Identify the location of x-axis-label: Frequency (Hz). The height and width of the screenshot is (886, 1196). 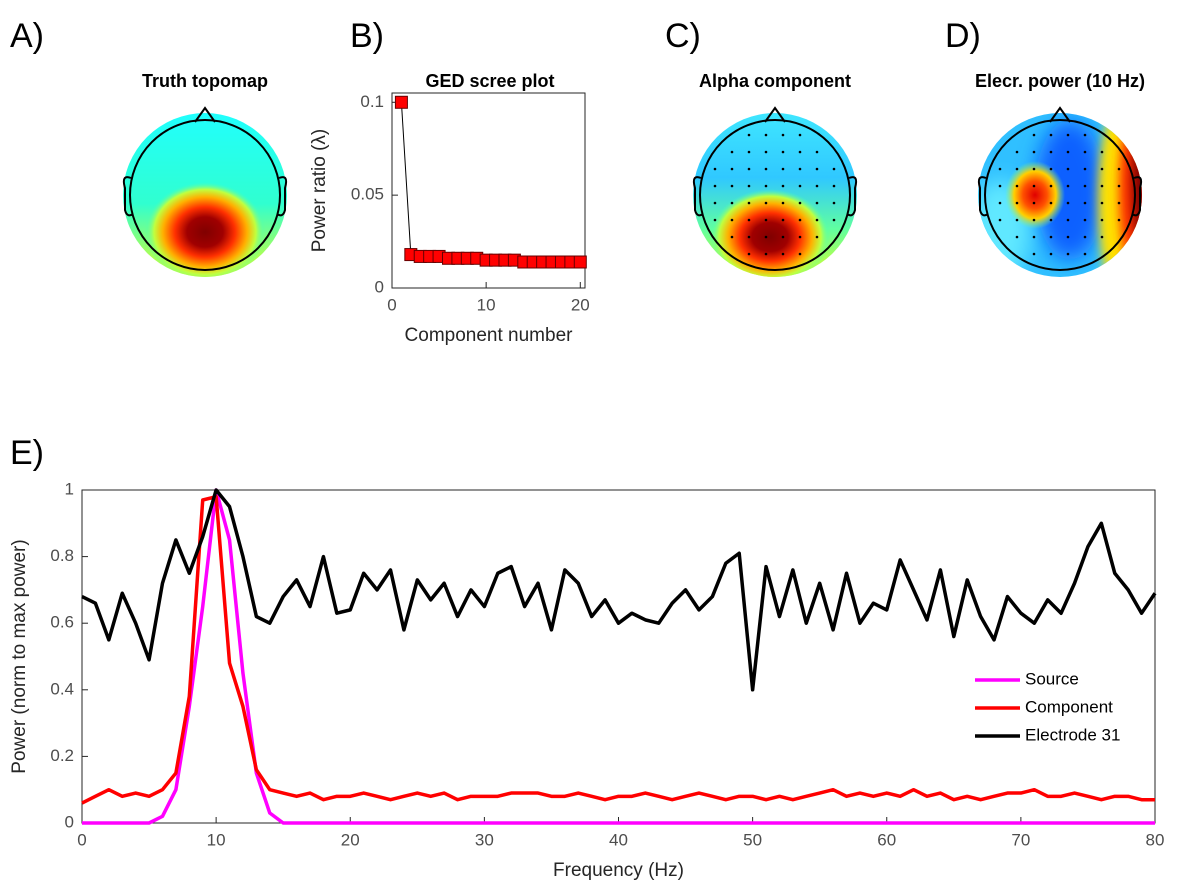
(618, 870).